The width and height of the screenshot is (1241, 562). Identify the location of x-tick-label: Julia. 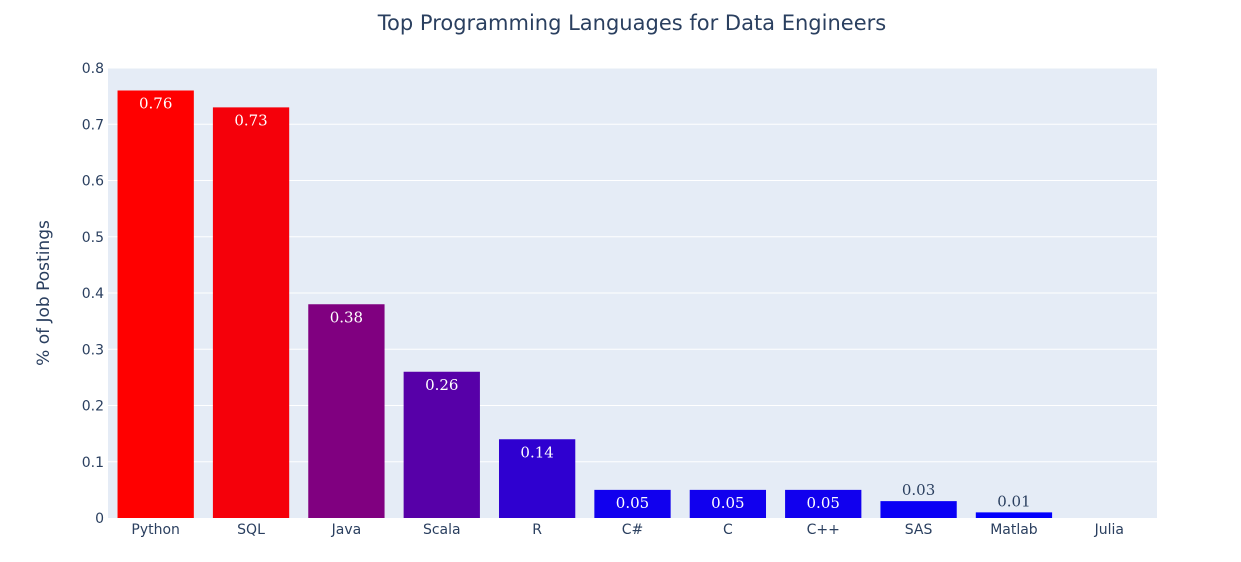
(1109, 530).